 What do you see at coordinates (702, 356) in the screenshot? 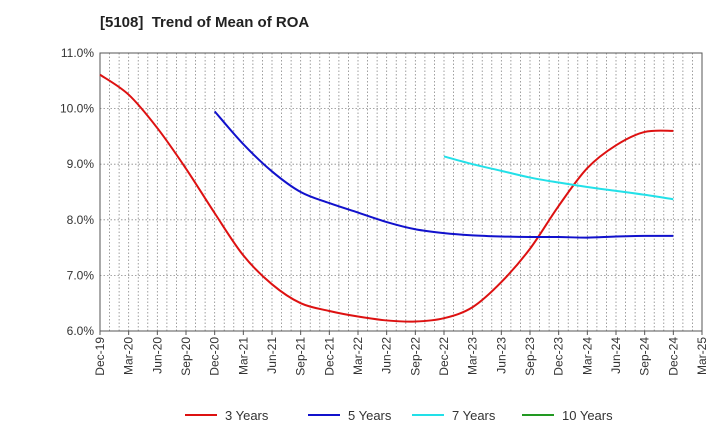
I see `x-tick-label: Mar-25` at bounding box center [702, 356].